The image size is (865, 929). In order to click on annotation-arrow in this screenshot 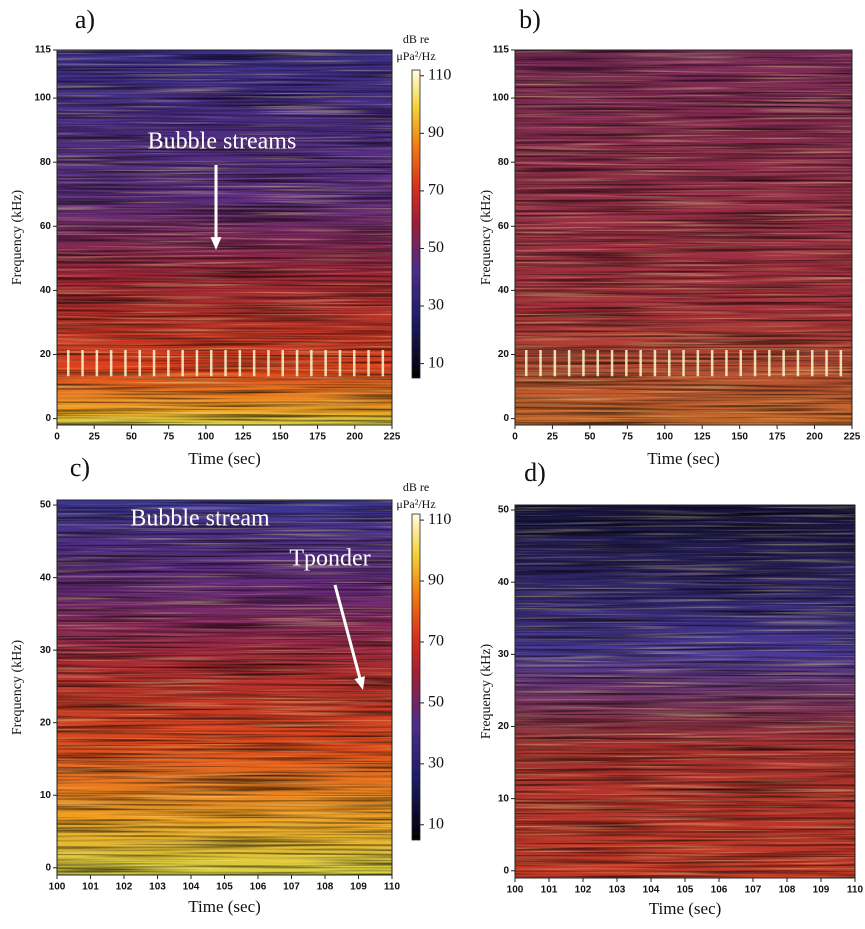, I will do `click(347, 632)`.